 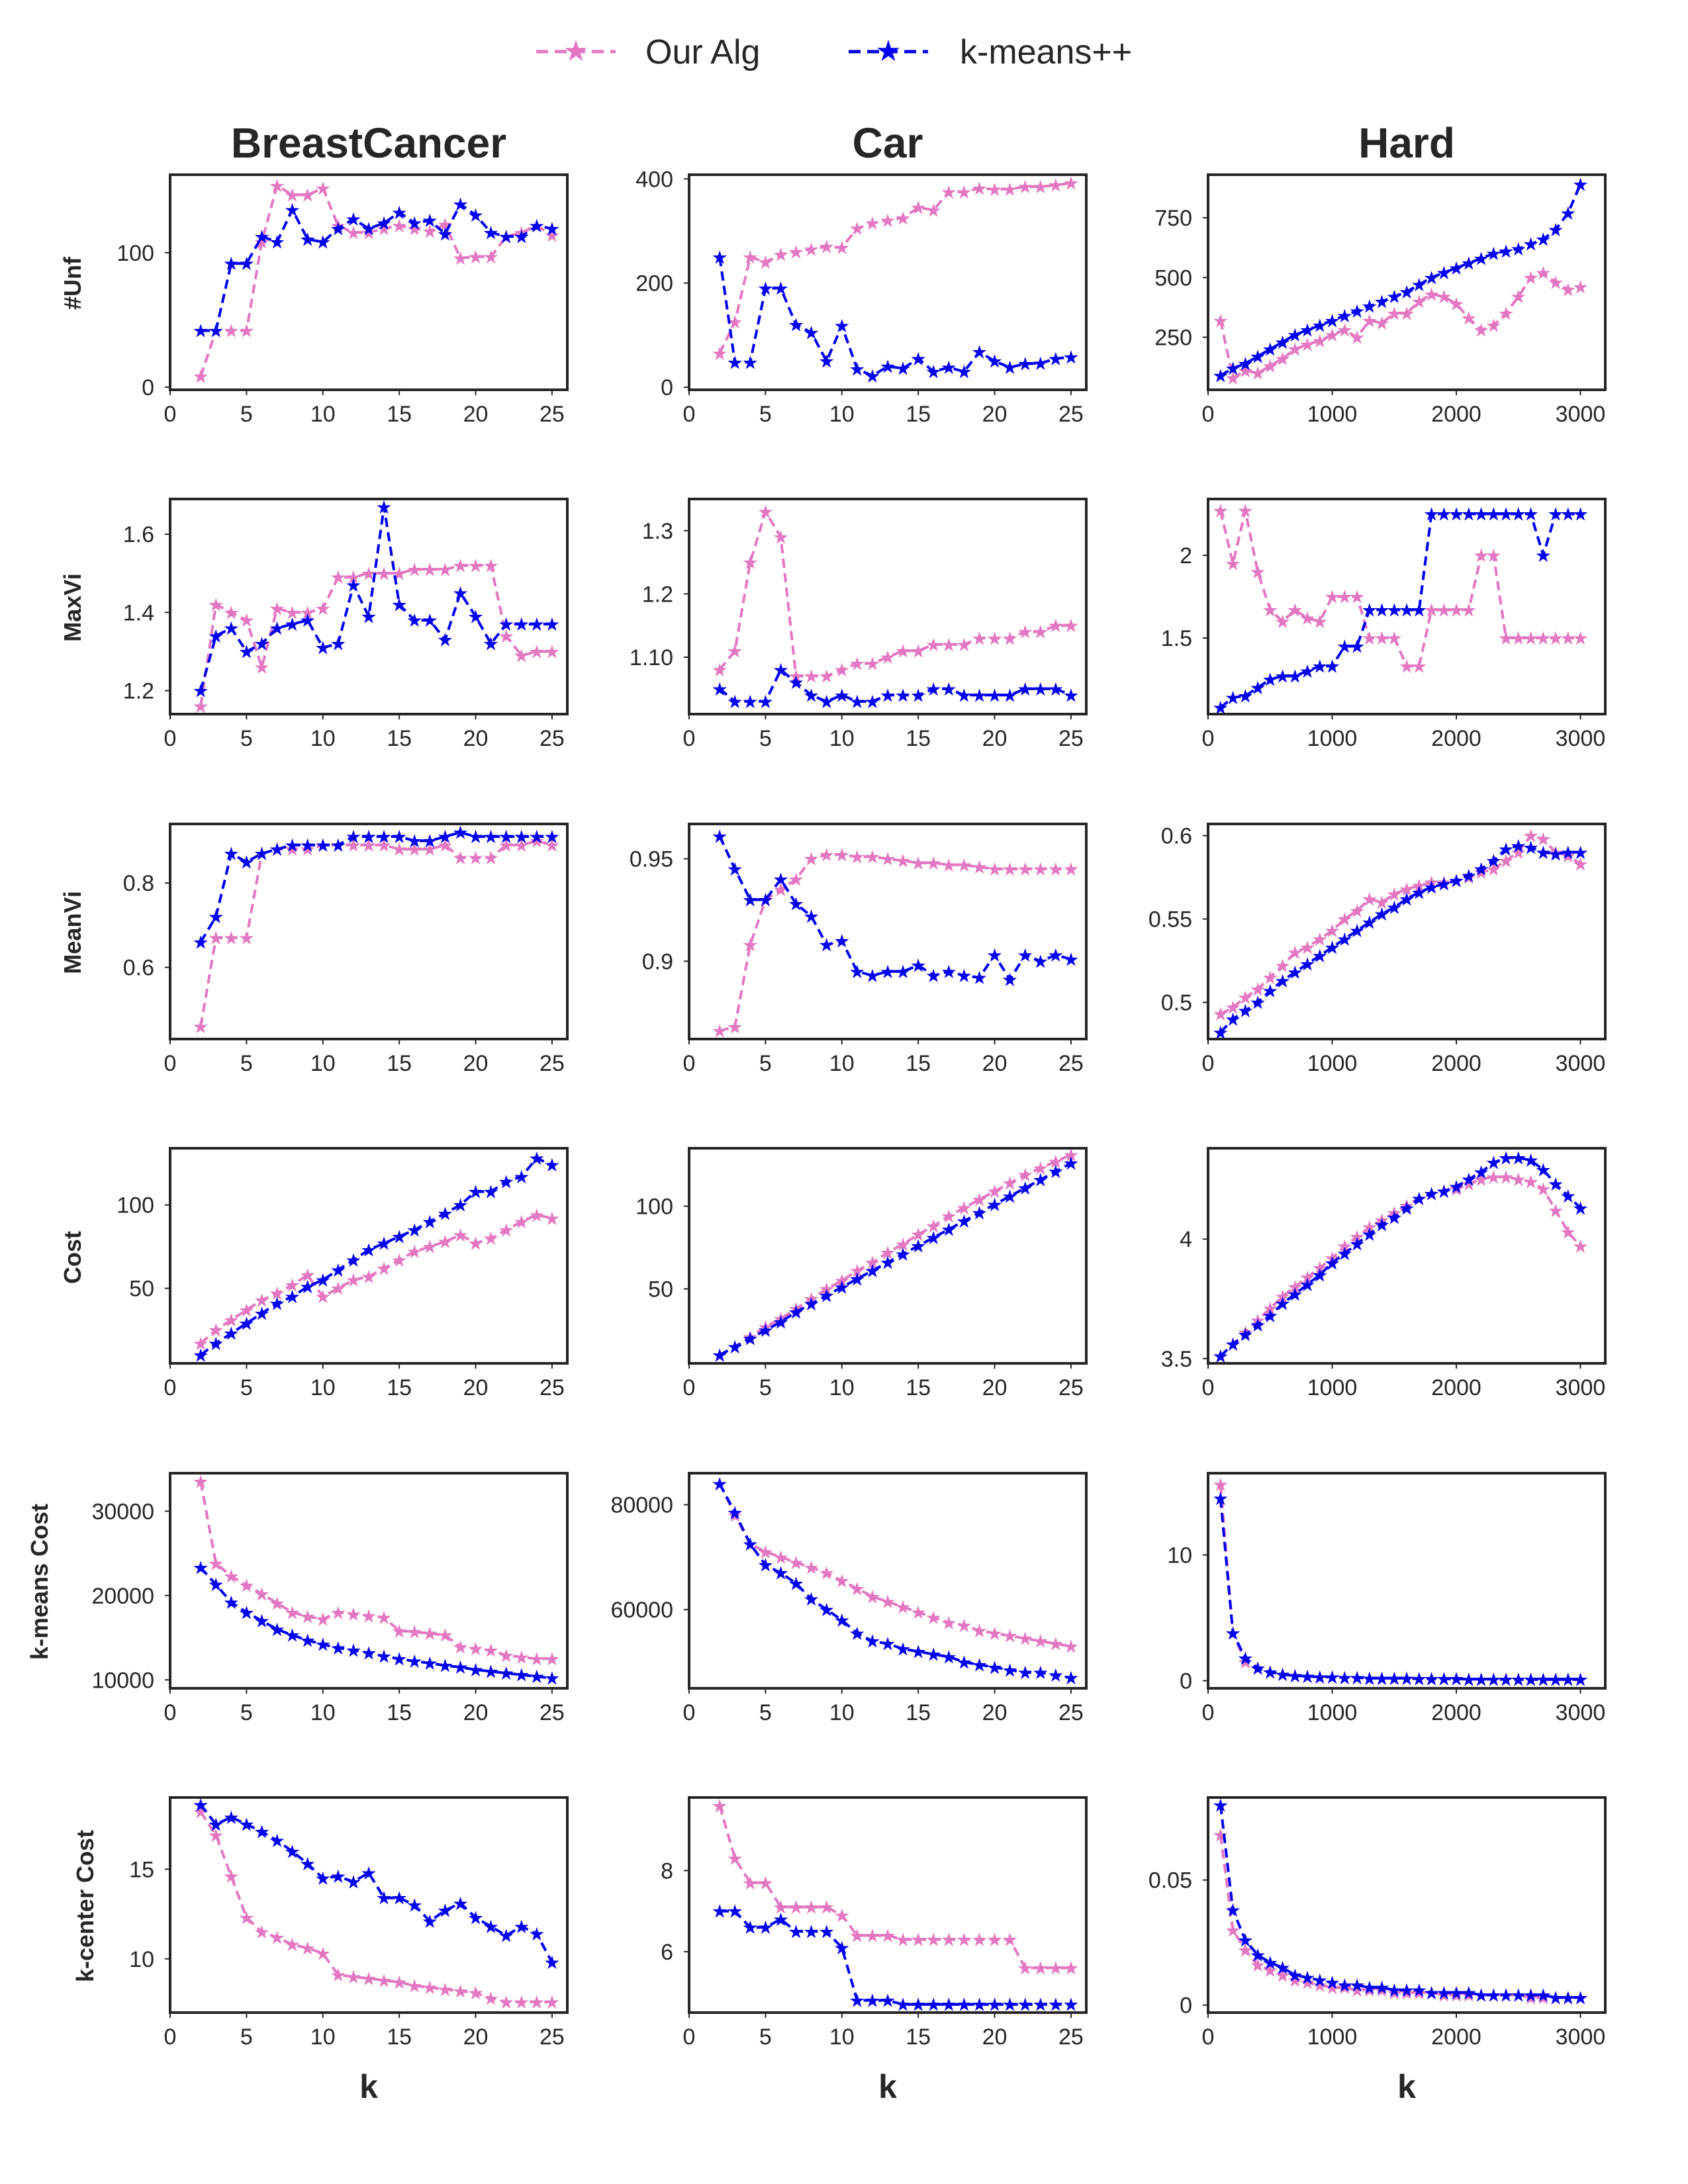 What do you see at coordinates (842, 1063) in the screenshot?
I see `x-tick-label: 10` at bounding box center [842, 1063].